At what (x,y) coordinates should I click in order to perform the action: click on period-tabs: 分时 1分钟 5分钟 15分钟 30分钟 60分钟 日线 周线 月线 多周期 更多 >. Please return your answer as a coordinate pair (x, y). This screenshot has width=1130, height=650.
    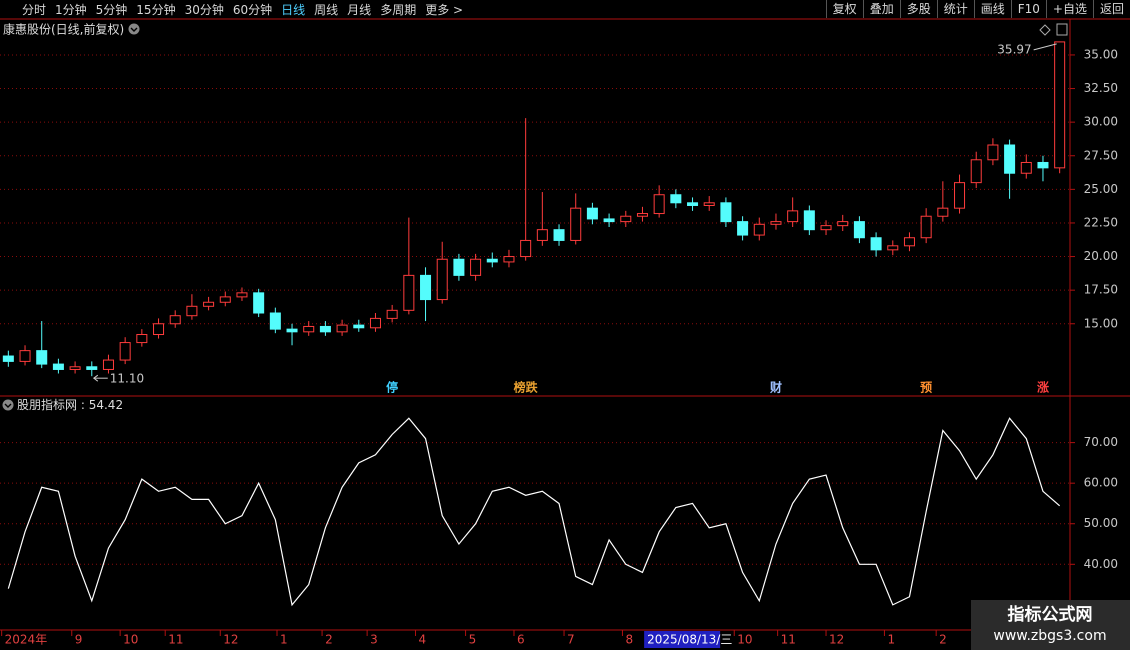
    Looking at the image, I should click on (231, 9).